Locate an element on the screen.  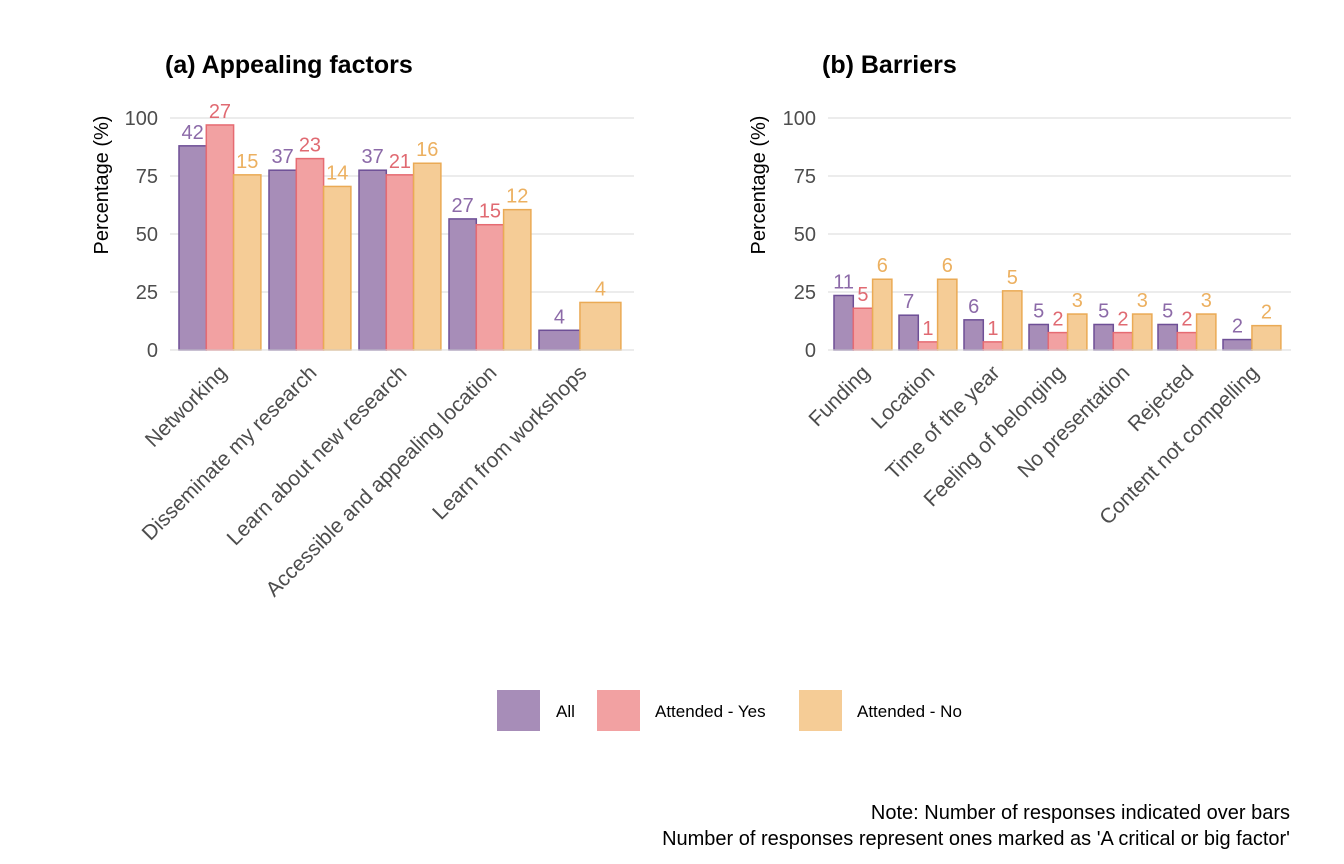
panel-b-data-label-funding-attended-yes: 5 is located at coordinates (862, 295).